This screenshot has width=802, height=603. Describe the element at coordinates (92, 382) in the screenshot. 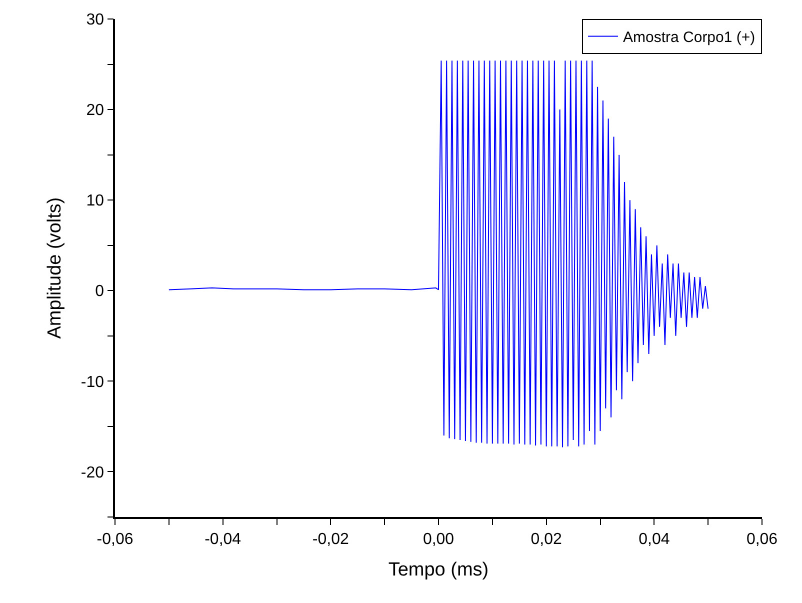

I see `y-tick-label: -10` at that location.